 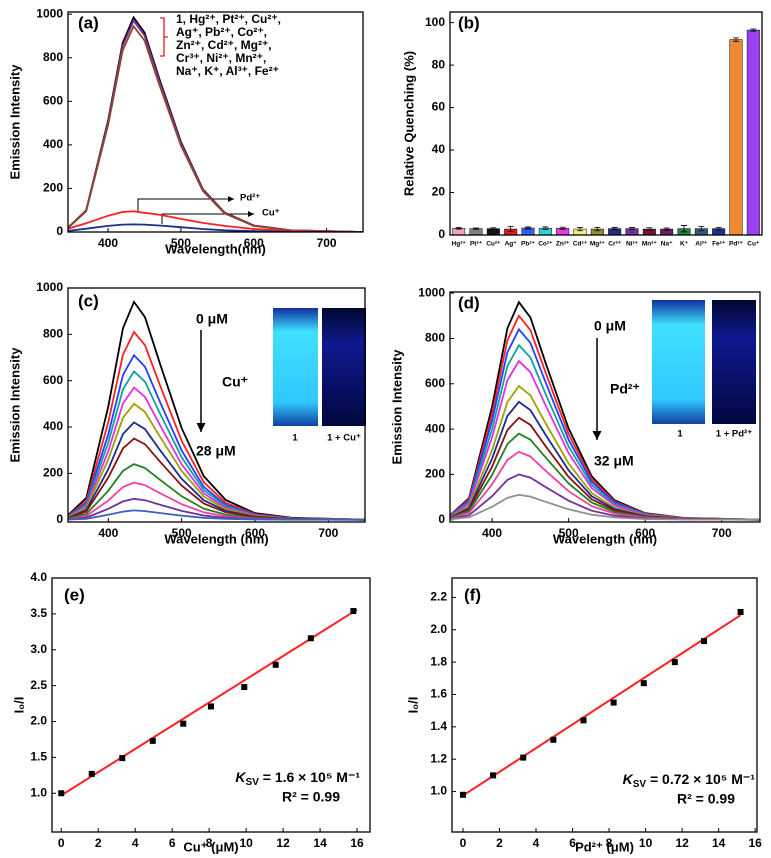 I want to click on y-tick-label: 1000, so click(x=49, y=287).